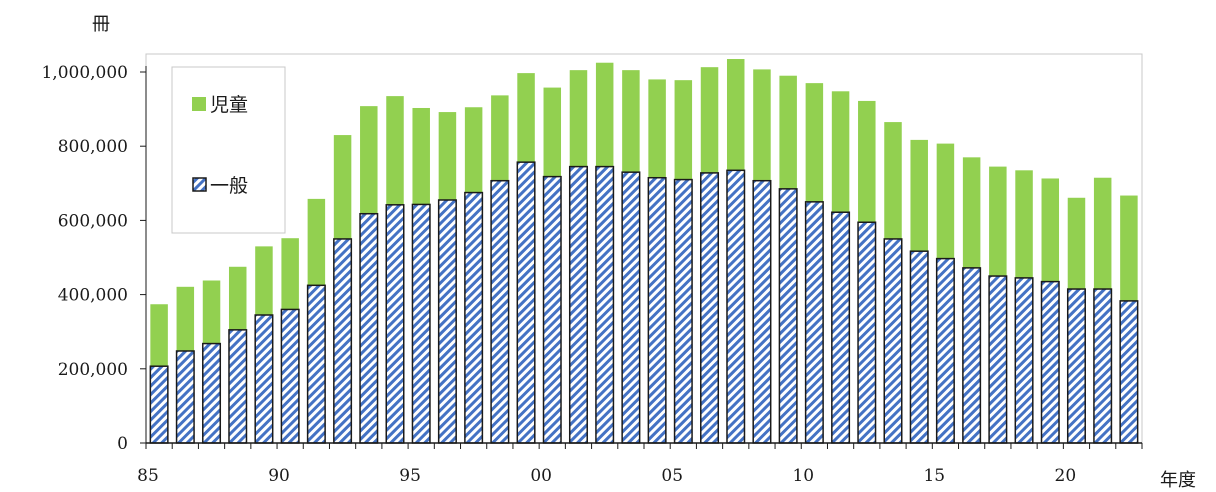 This screenshot has width=1216, height=492. I want to click on x-tick-label: 00, so click(541, 476).